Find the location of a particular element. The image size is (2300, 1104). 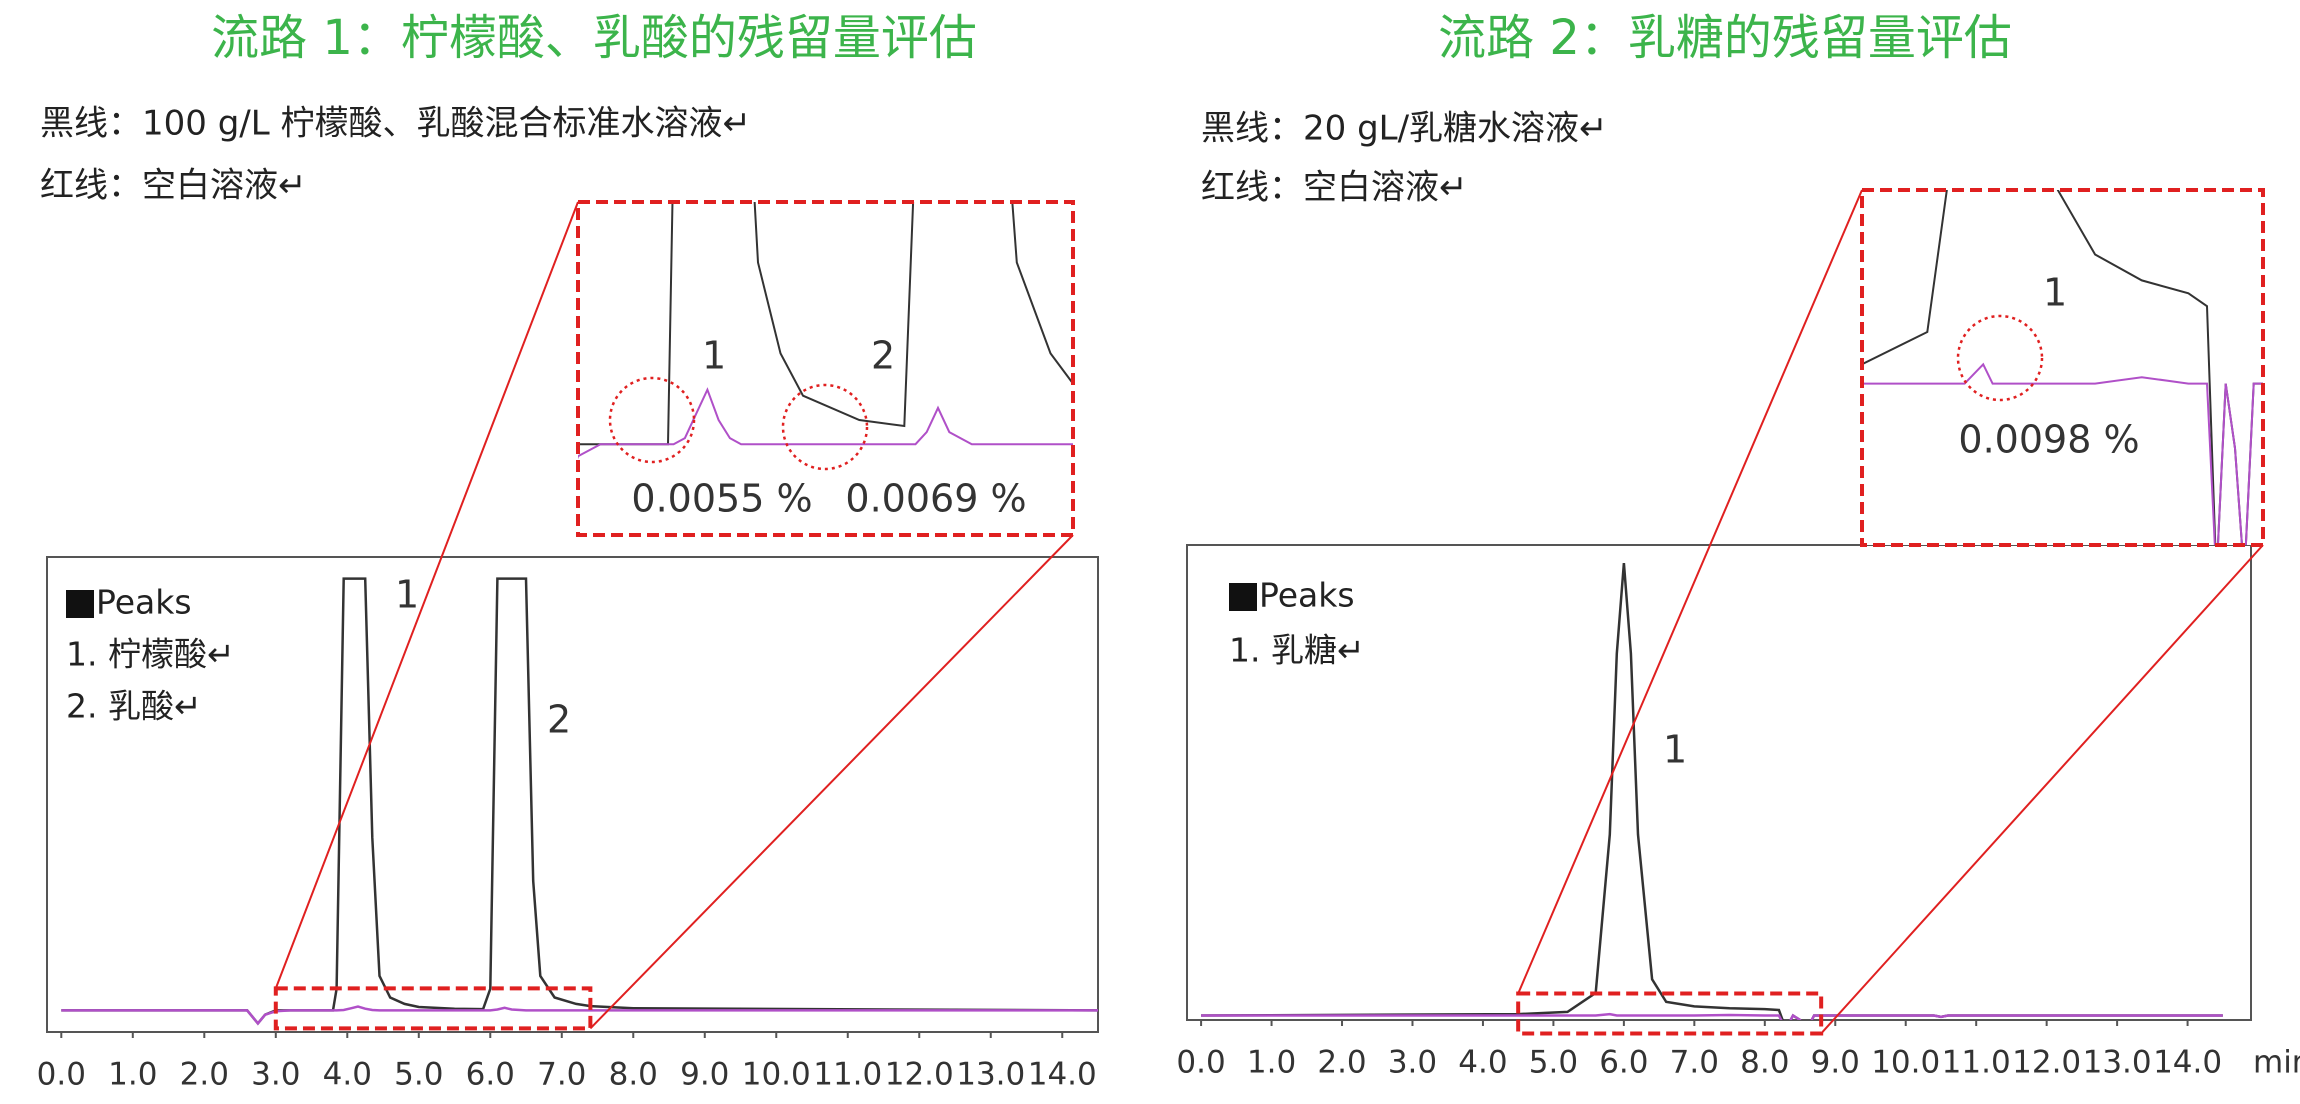

residual-percent: 0.0055 % is located at coordinates (721, 499).